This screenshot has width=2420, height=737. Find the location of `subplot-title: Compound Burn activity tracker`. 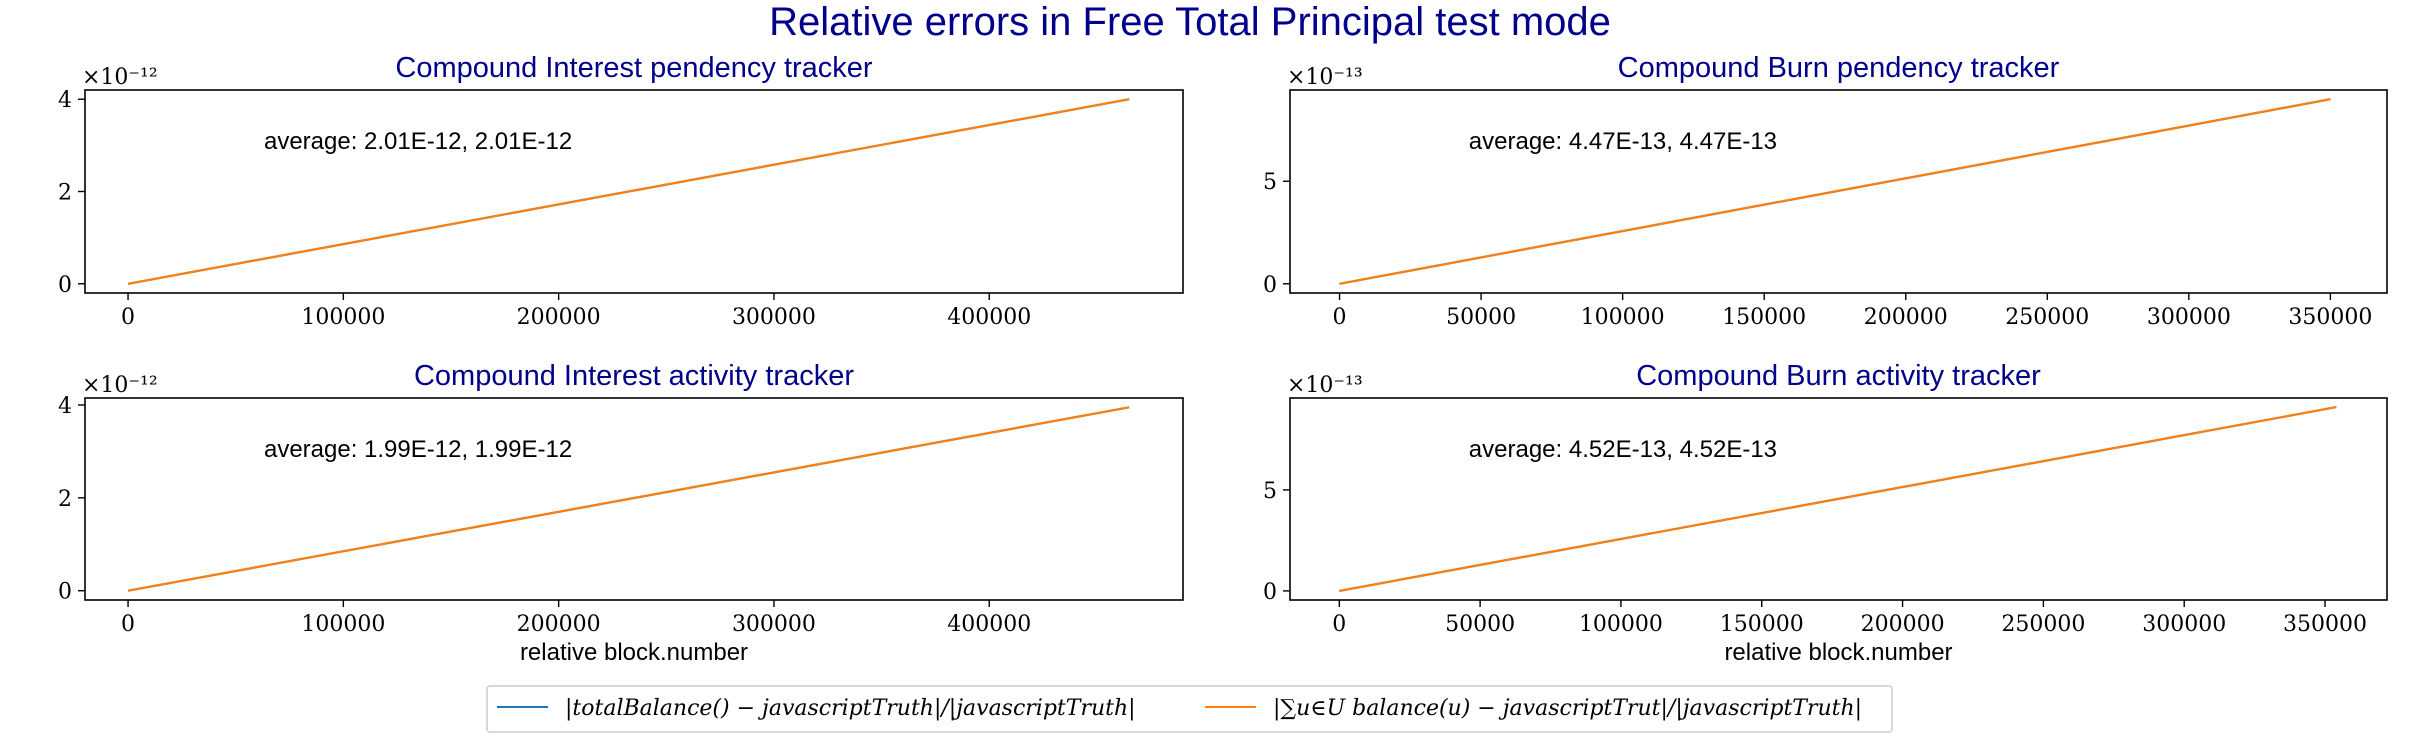

subplot-title: Compound Burn activity tracker is located at coordinates (1838, 376).